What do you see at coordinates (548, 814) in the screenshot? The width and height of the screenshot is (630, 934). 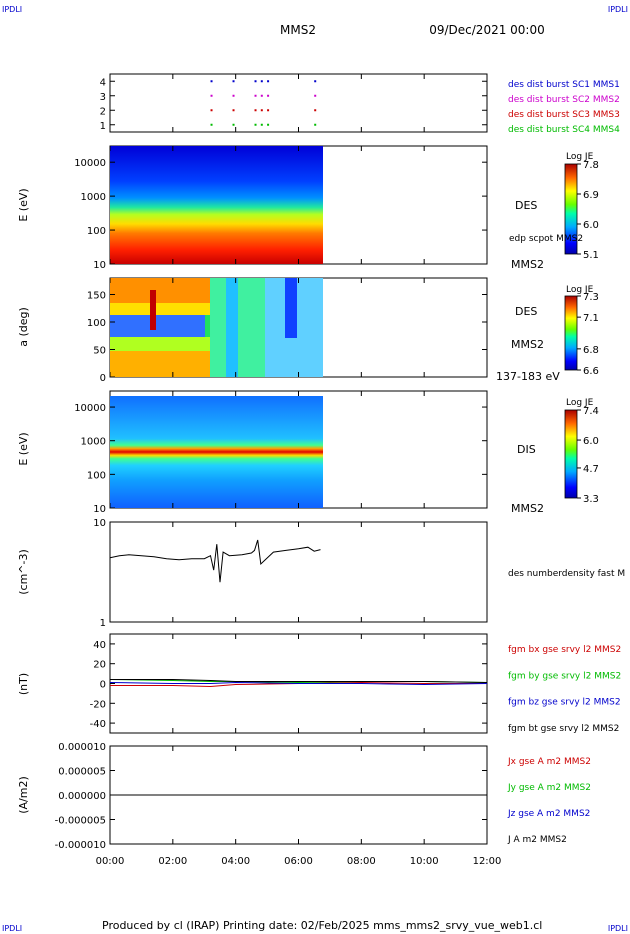 I see `legend-entry: Jz gse A m2 MMS2` at bounding box center [548, 814].